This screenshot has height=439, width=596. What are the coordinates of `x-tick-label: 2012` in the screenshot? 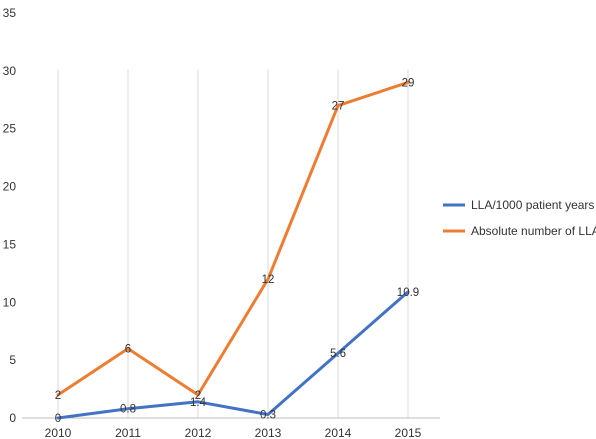 It's located at (198, 432).